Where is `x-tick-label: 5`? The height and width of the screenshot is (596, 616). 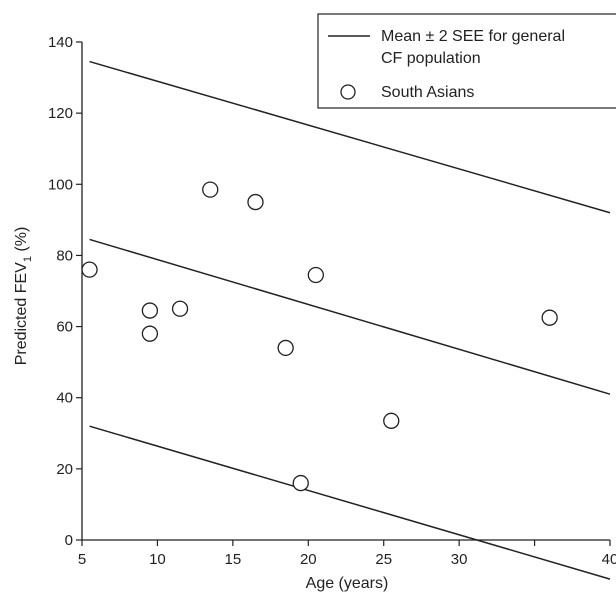 x-tick-label: 5 is located at coordinates (82, 559).